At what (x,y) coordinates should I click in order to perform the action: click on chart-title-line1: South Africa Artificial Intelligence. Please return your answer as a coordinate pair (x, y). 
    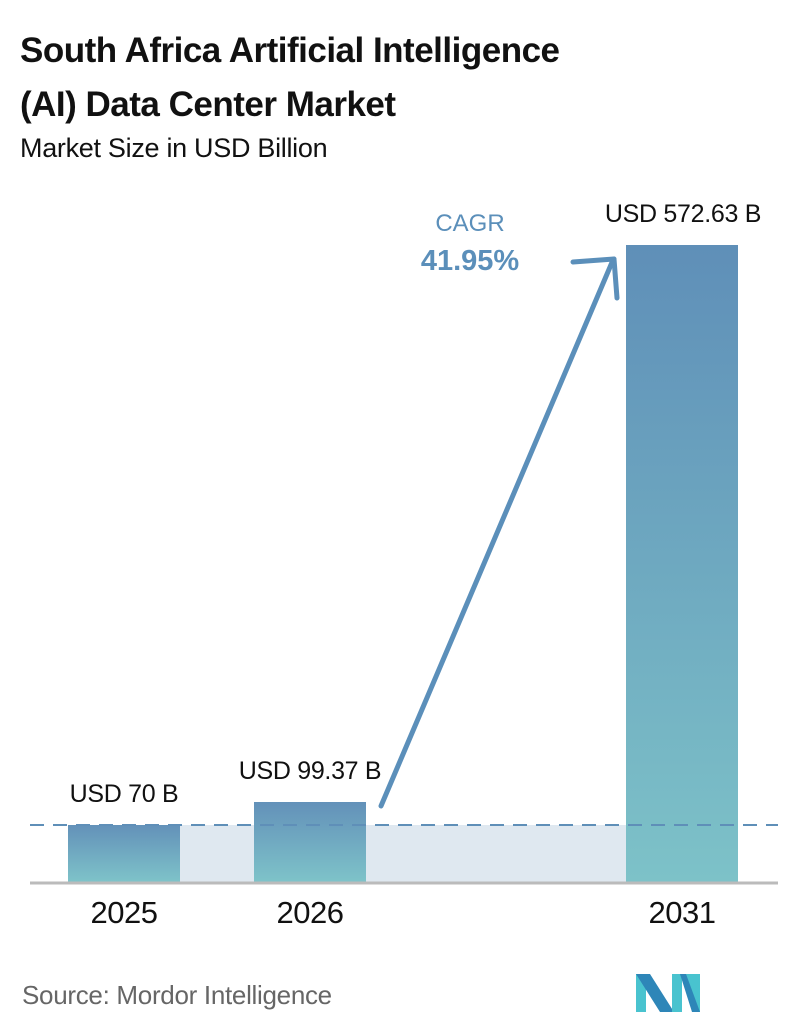
    Looking at the image, I should click on (290, 50).